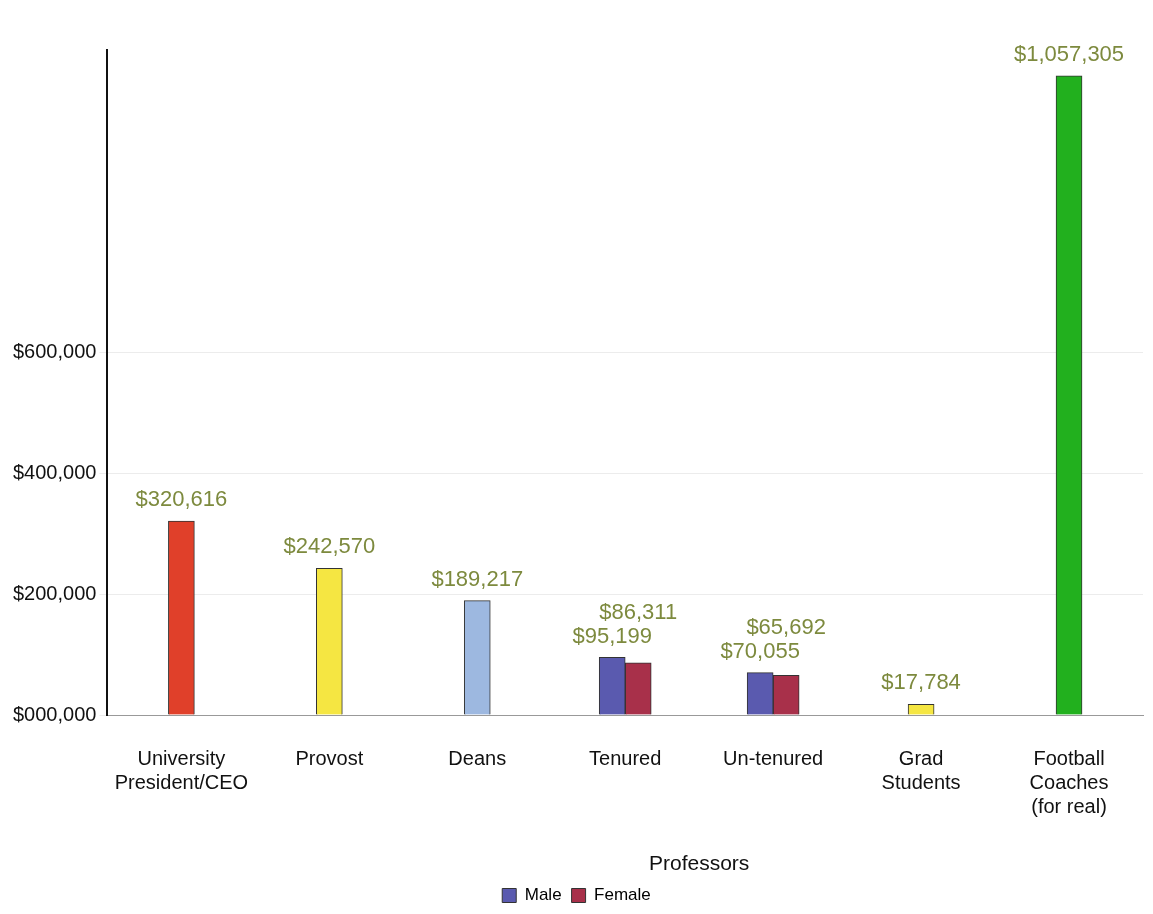 This screenshot has height=914, width=1153. What do you see at coordinates (181, 499) in the screenshot?
I see `data-label: $320,616` at bounding box center [181, 499].